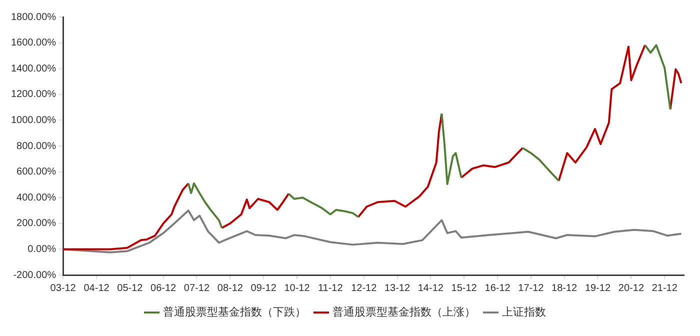 This screenshot has height=336, width=700. I want to click on y-tick-label: 400.00%, so click(36, 198).